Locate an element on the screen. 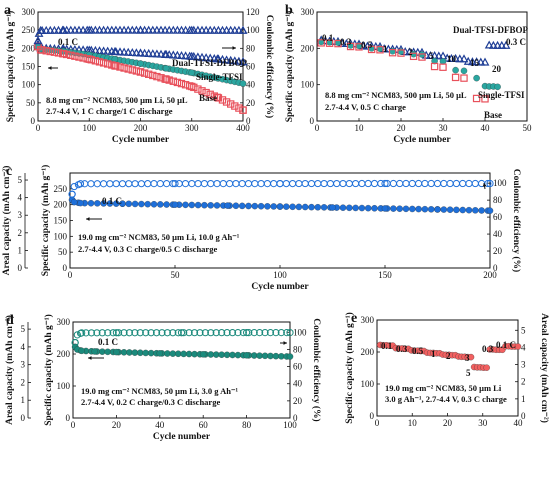  y2-tick-label: 0 is located at coordinates (495, 268).